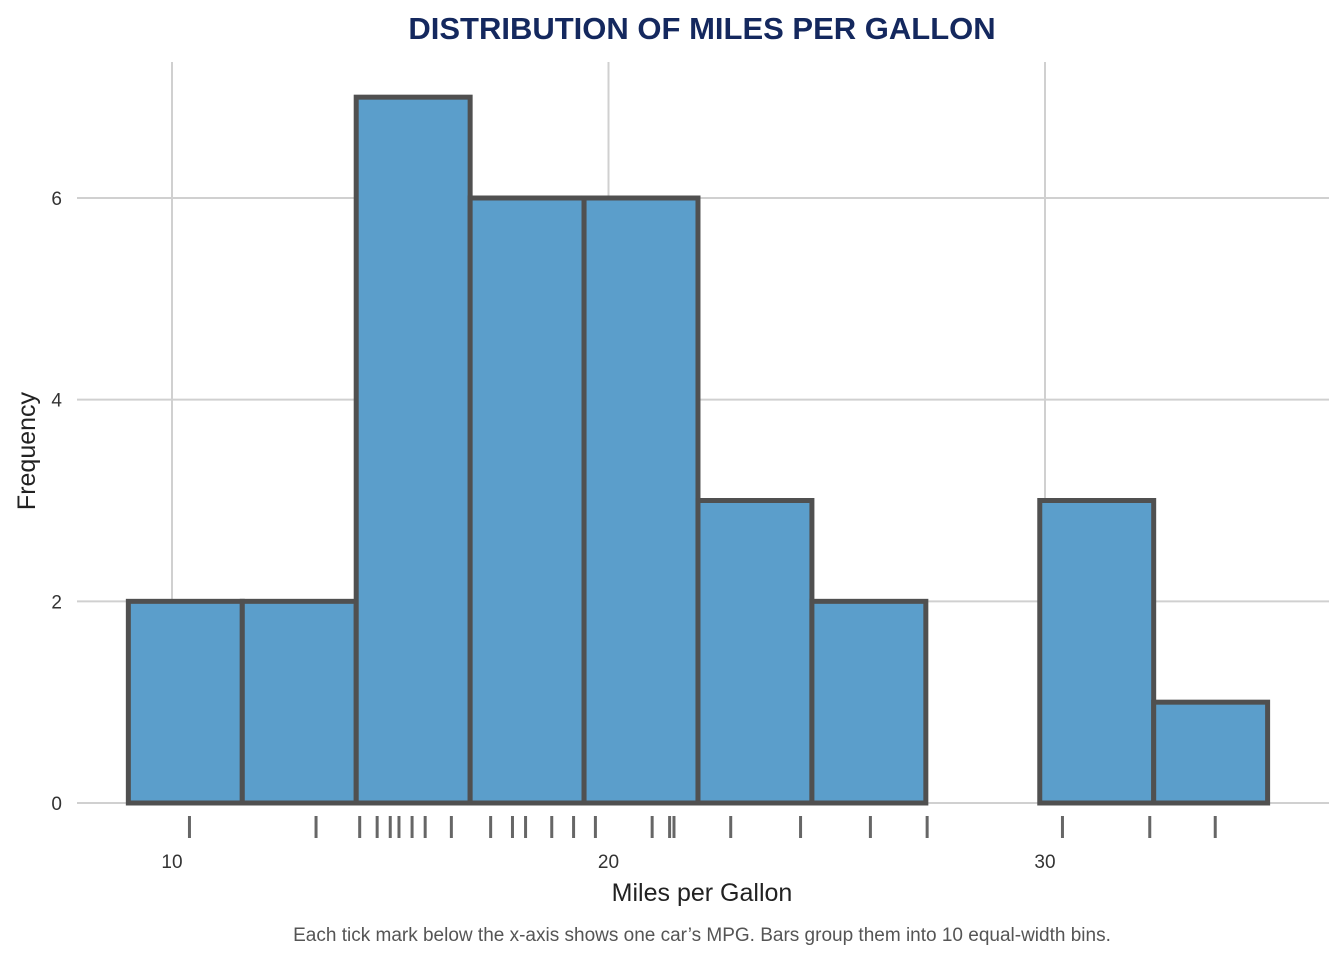 This screenshot has width=1344, height=960. Describe the element at coordinates (608, 862) in the screenshot. I see `x-tick-label: 20` at that location.